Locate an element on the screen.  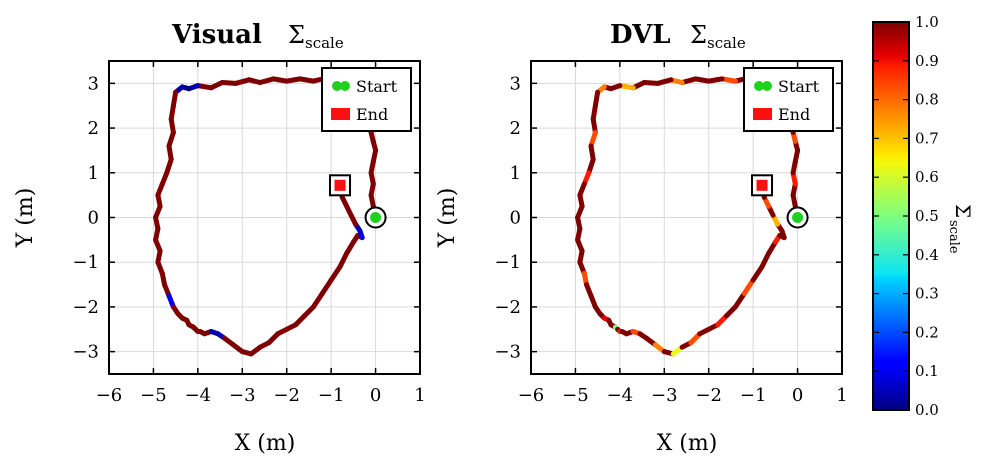
colorbar-label: Σ scale is located at coordinates (960, 229).